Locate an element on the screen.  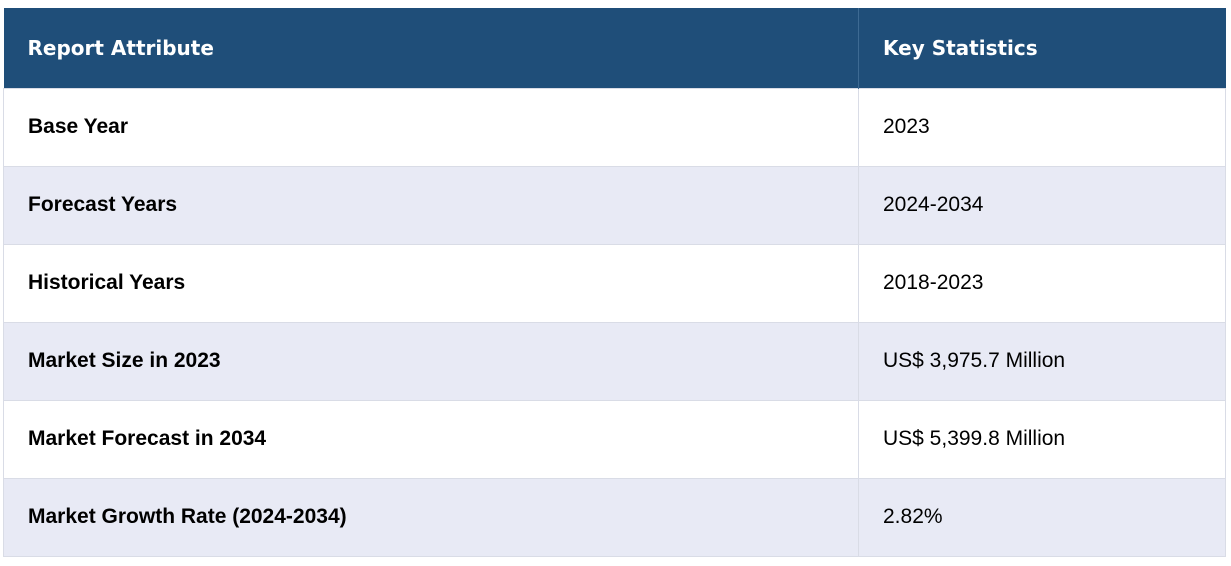
row-attribute: Historical Years is located at coordinates (431, 282).